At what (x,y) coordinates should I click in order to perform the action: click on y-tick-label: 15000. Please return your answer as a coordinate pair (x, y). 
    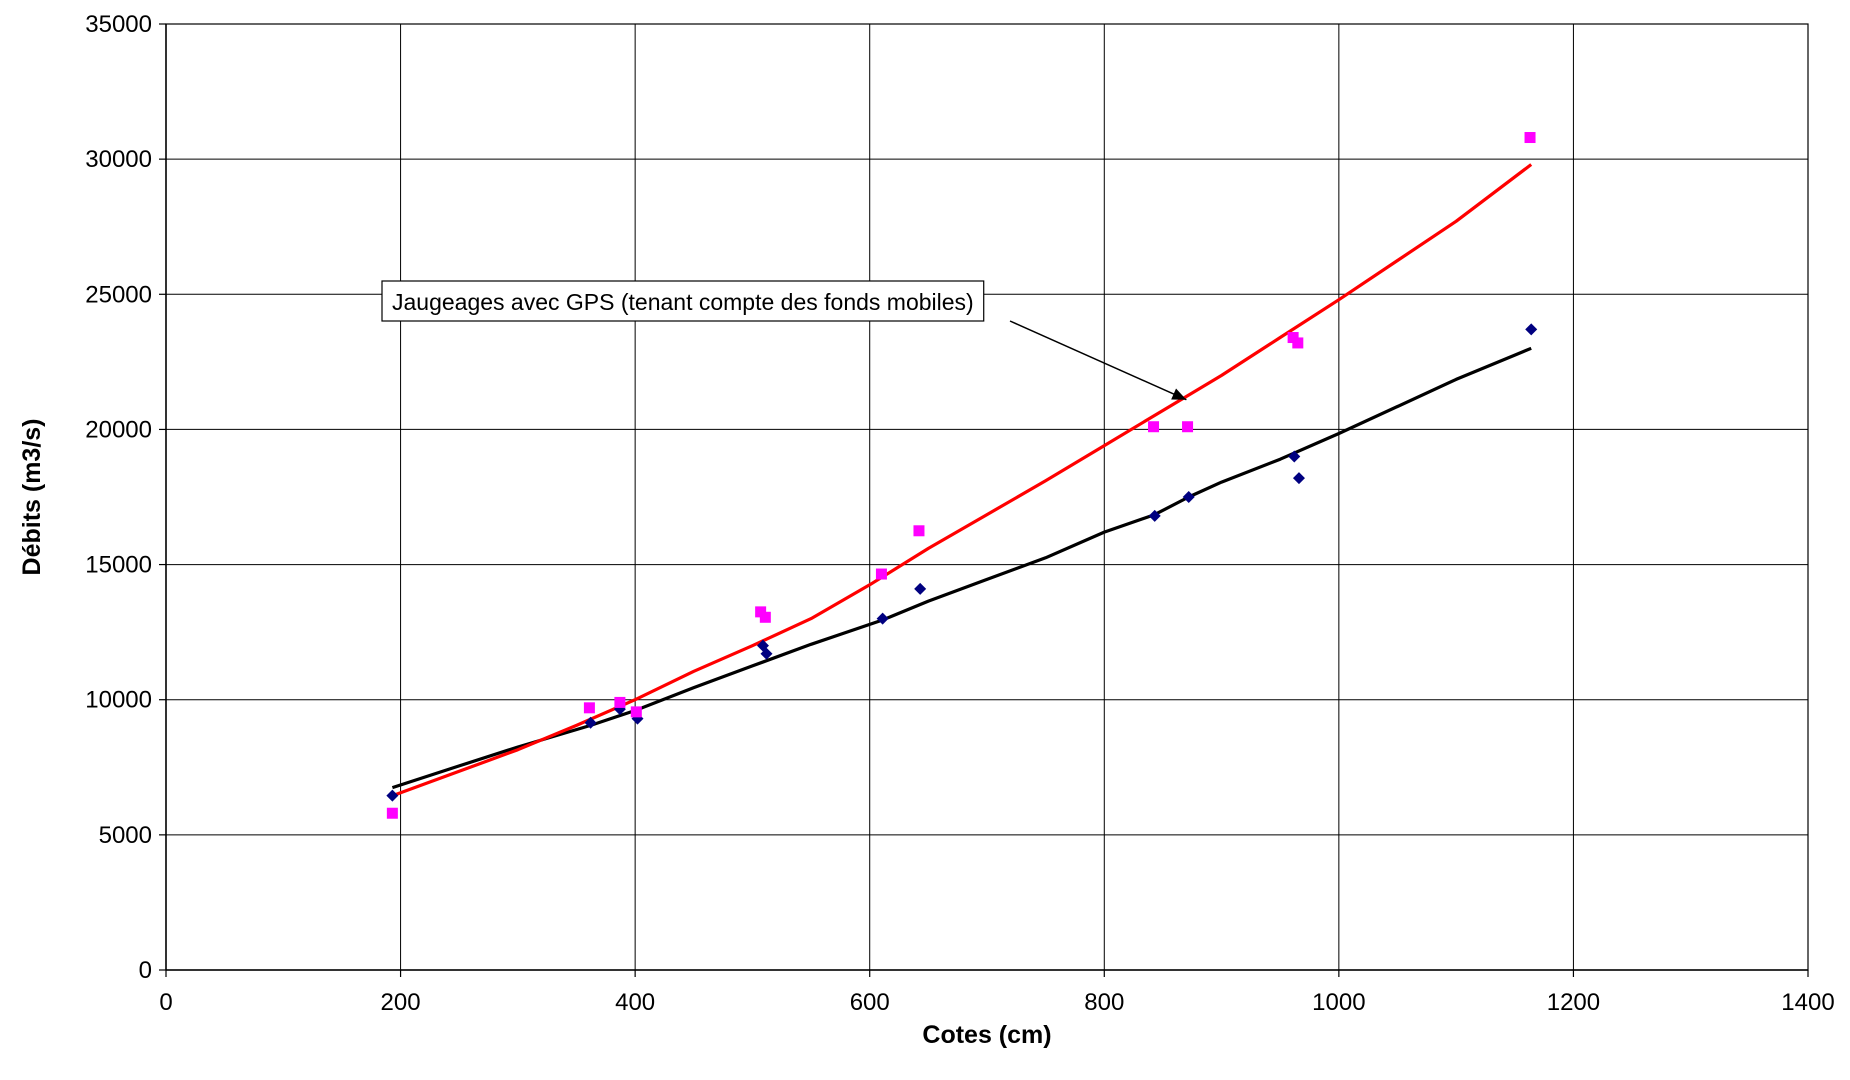
    Looking at the image, I should click on (118, 565).